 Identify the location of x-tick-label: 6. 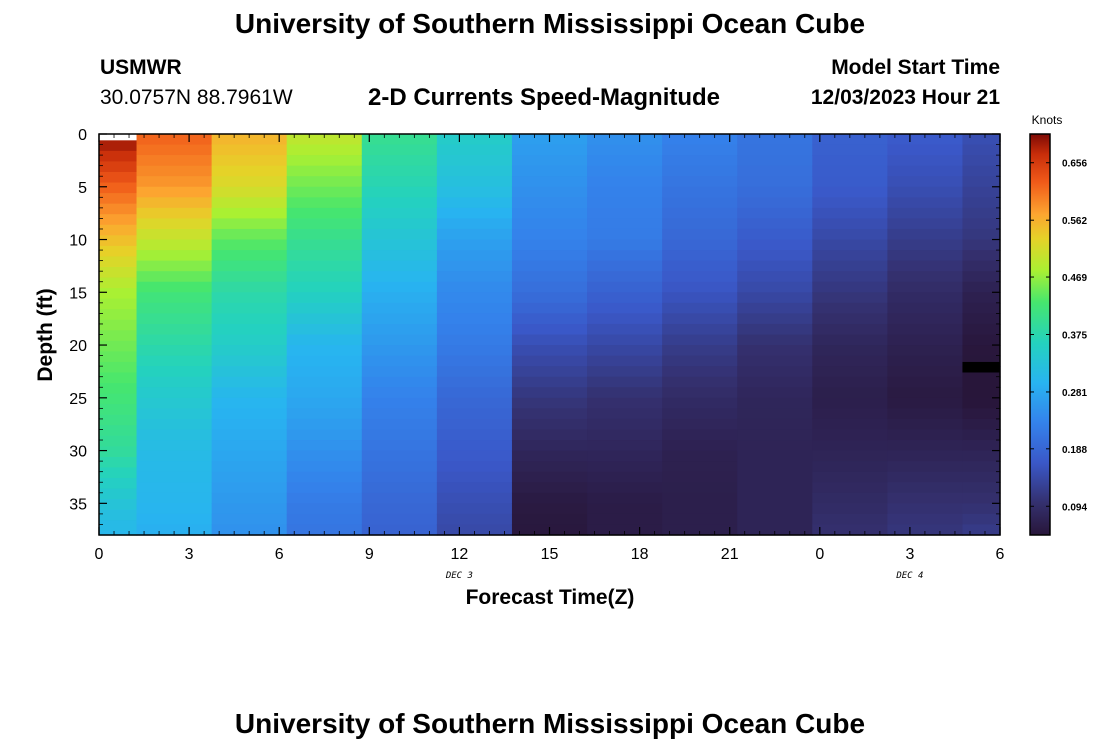
(1000, 554).